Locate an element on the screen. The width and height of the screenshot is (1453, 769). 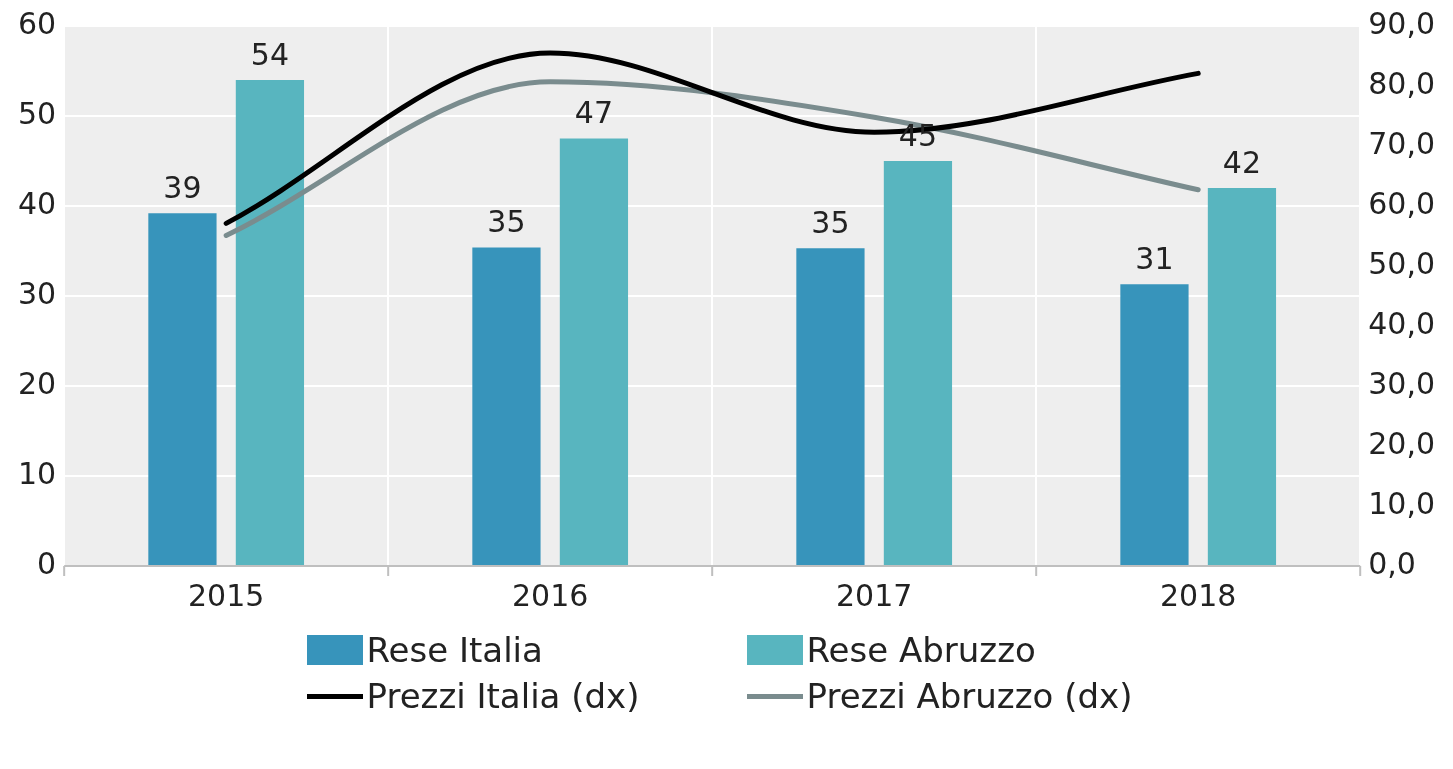
y2-tick-label: 50,0 is located at coordinates (1401, 263).